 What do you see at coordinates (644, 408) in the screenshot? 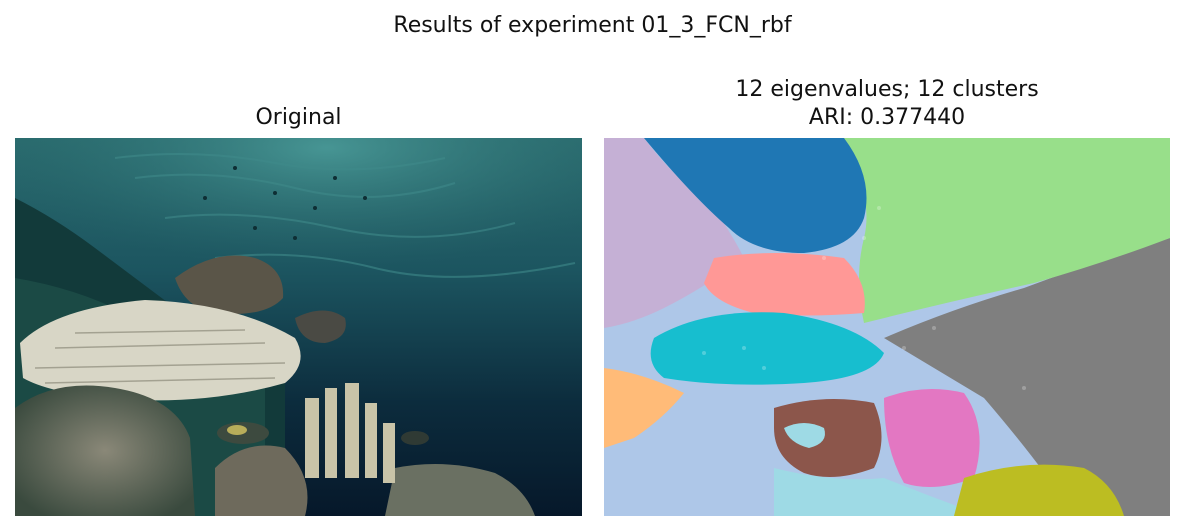
I see `cluster-orange` at bounding box center [644, 408].